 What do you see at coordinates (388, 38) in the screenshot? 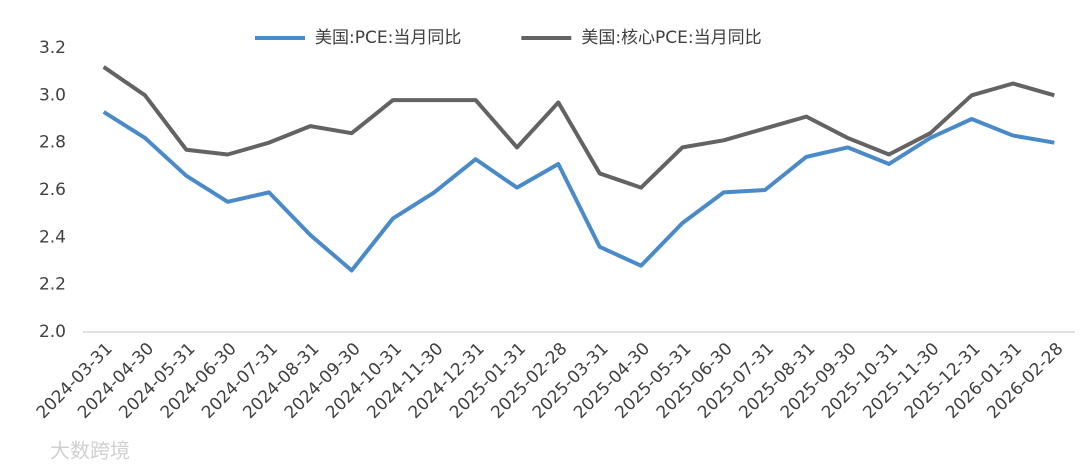
I see `legend-label: 美国:PCE:当月同比` at bounding box center [388, 38].